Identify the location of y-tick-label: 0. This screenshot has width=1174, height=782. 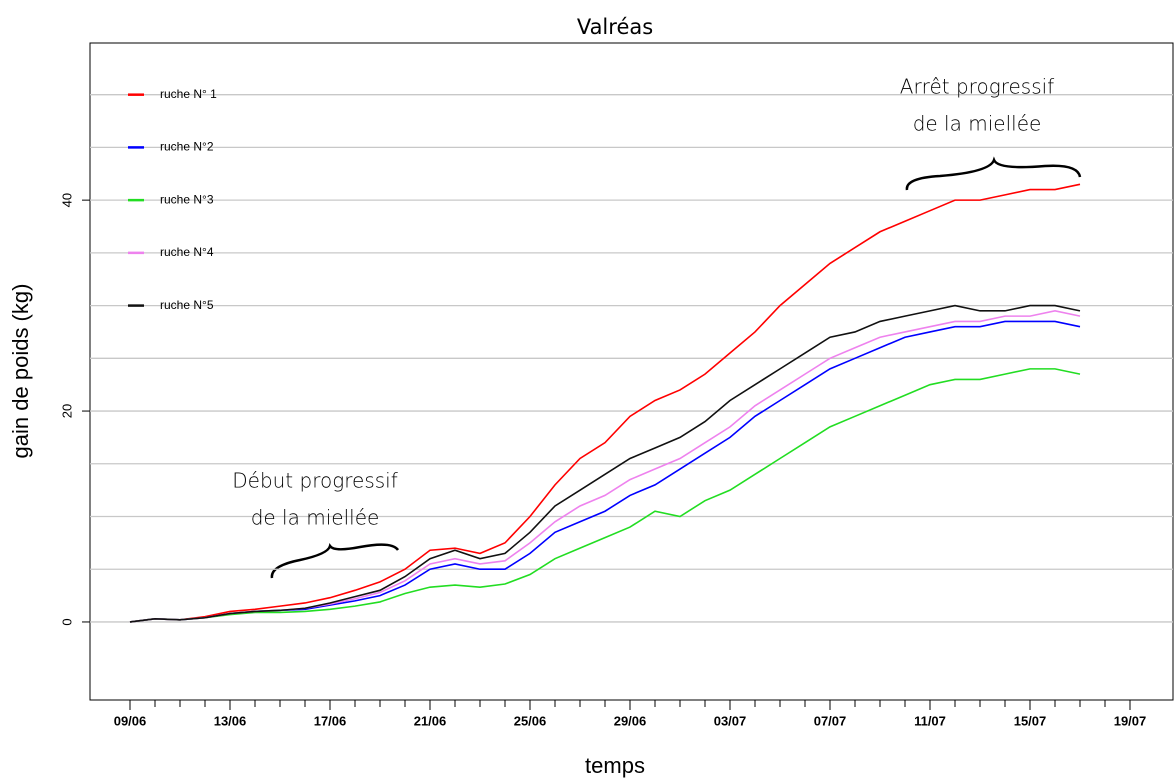
(66, 621).